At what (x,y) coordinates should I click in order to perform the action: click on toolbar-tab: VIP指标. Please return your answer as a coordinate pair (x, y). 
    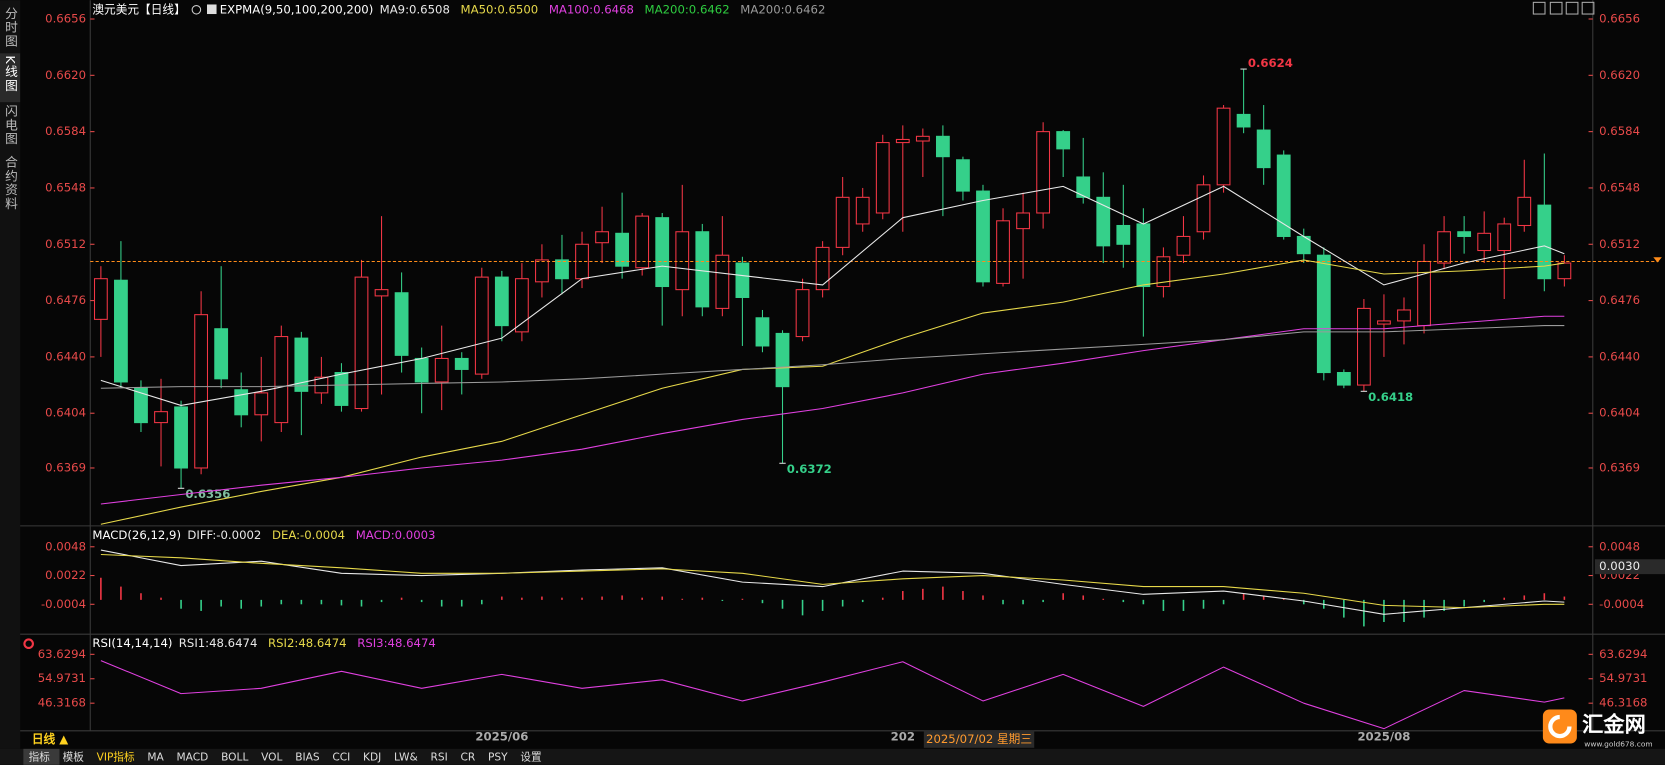
    Looking at the image, I should click on (116, 756).